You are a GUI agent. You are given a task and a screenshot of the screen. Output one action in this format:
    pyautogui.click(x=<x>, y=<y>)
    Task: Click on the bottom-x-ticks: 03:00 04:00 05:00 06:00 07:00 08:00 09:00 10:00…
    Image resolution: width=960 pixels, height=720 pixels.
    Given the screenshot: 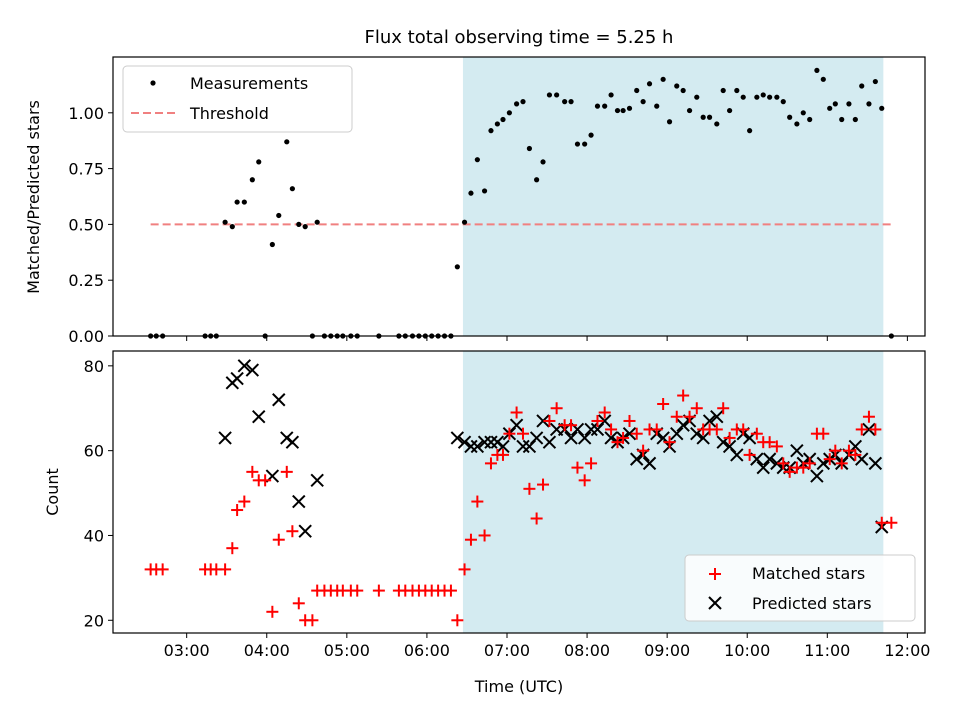 What is the action you would take?
    pyautogui.click(x=547, y=646)
    